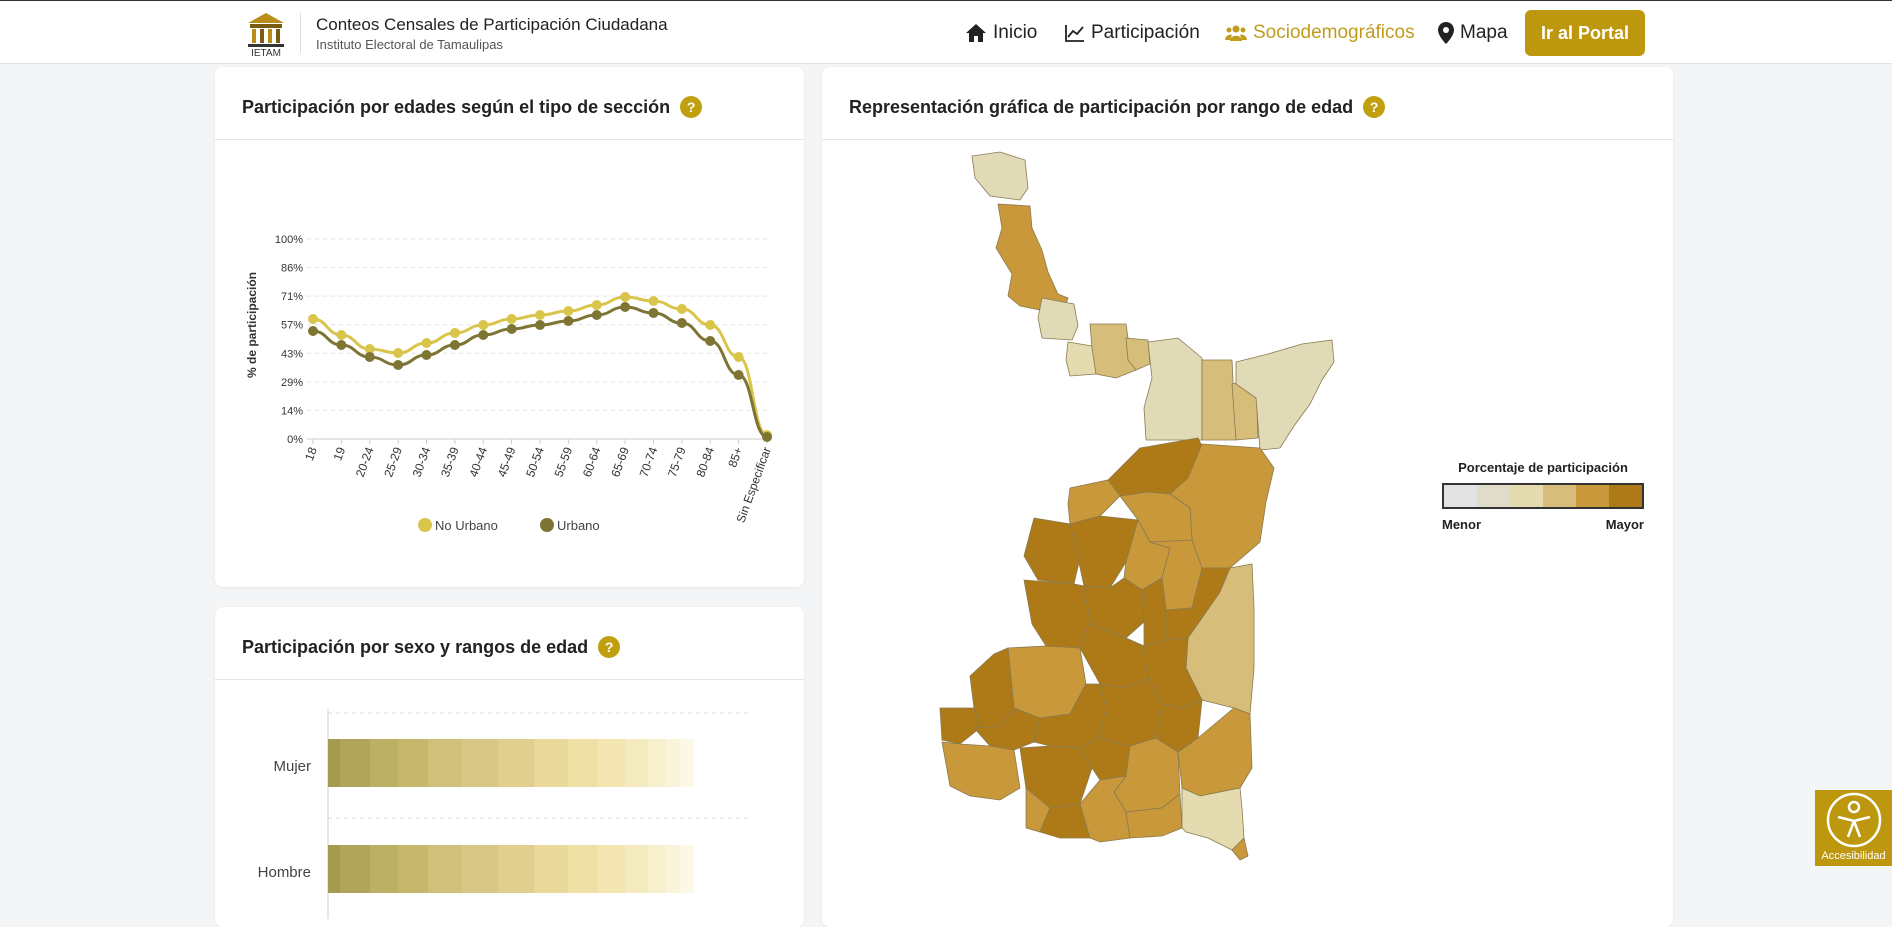  Describe the element at coordinates (507, 462) in the screenshot. I see `x-tick-label: 45-49` at that location.